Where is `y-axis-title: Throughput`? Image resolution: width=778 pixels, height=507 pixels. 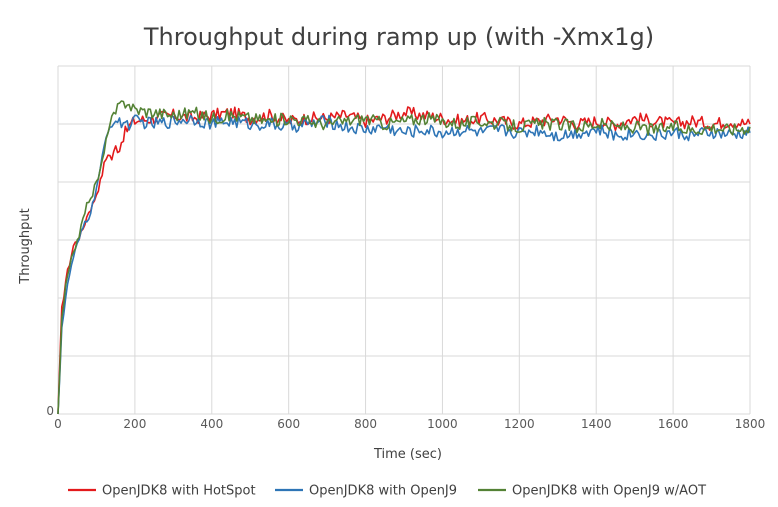
y-axis-title: Throughput is located at coordinates (25, 246).